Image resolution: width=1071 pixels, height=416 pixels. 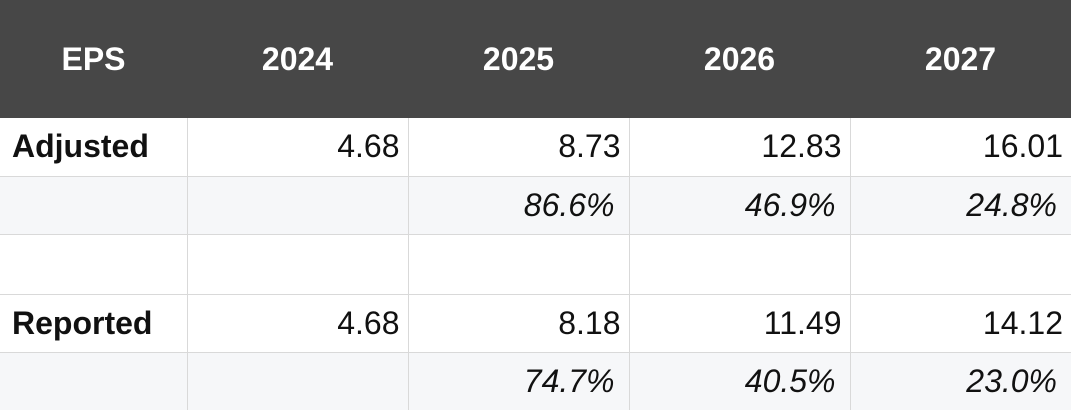 What do you see at coordinates (739, 380) in the screenshot?
I see `growth-cell: 40.5%` at bounding box center [739, 380].